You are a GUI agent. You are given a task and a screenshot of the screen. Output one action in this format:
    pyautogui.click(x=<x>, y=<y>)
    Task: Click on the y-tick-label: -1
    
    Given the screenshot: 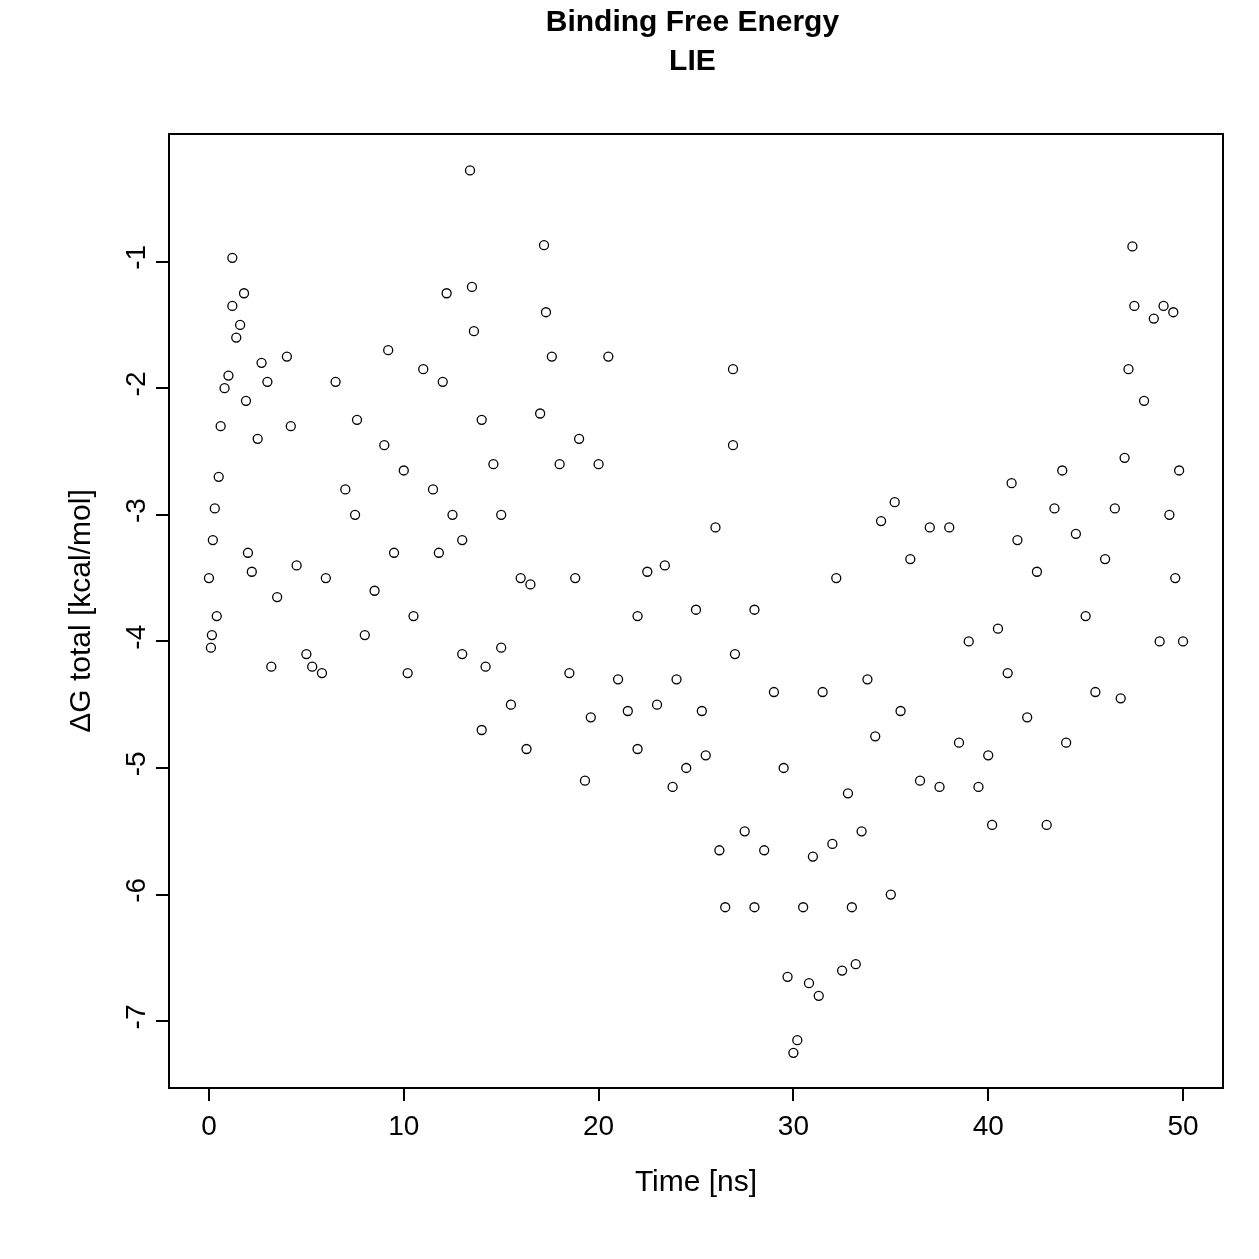 What is the action you would take?
    pyautogui.click(x=135, y=257)
    